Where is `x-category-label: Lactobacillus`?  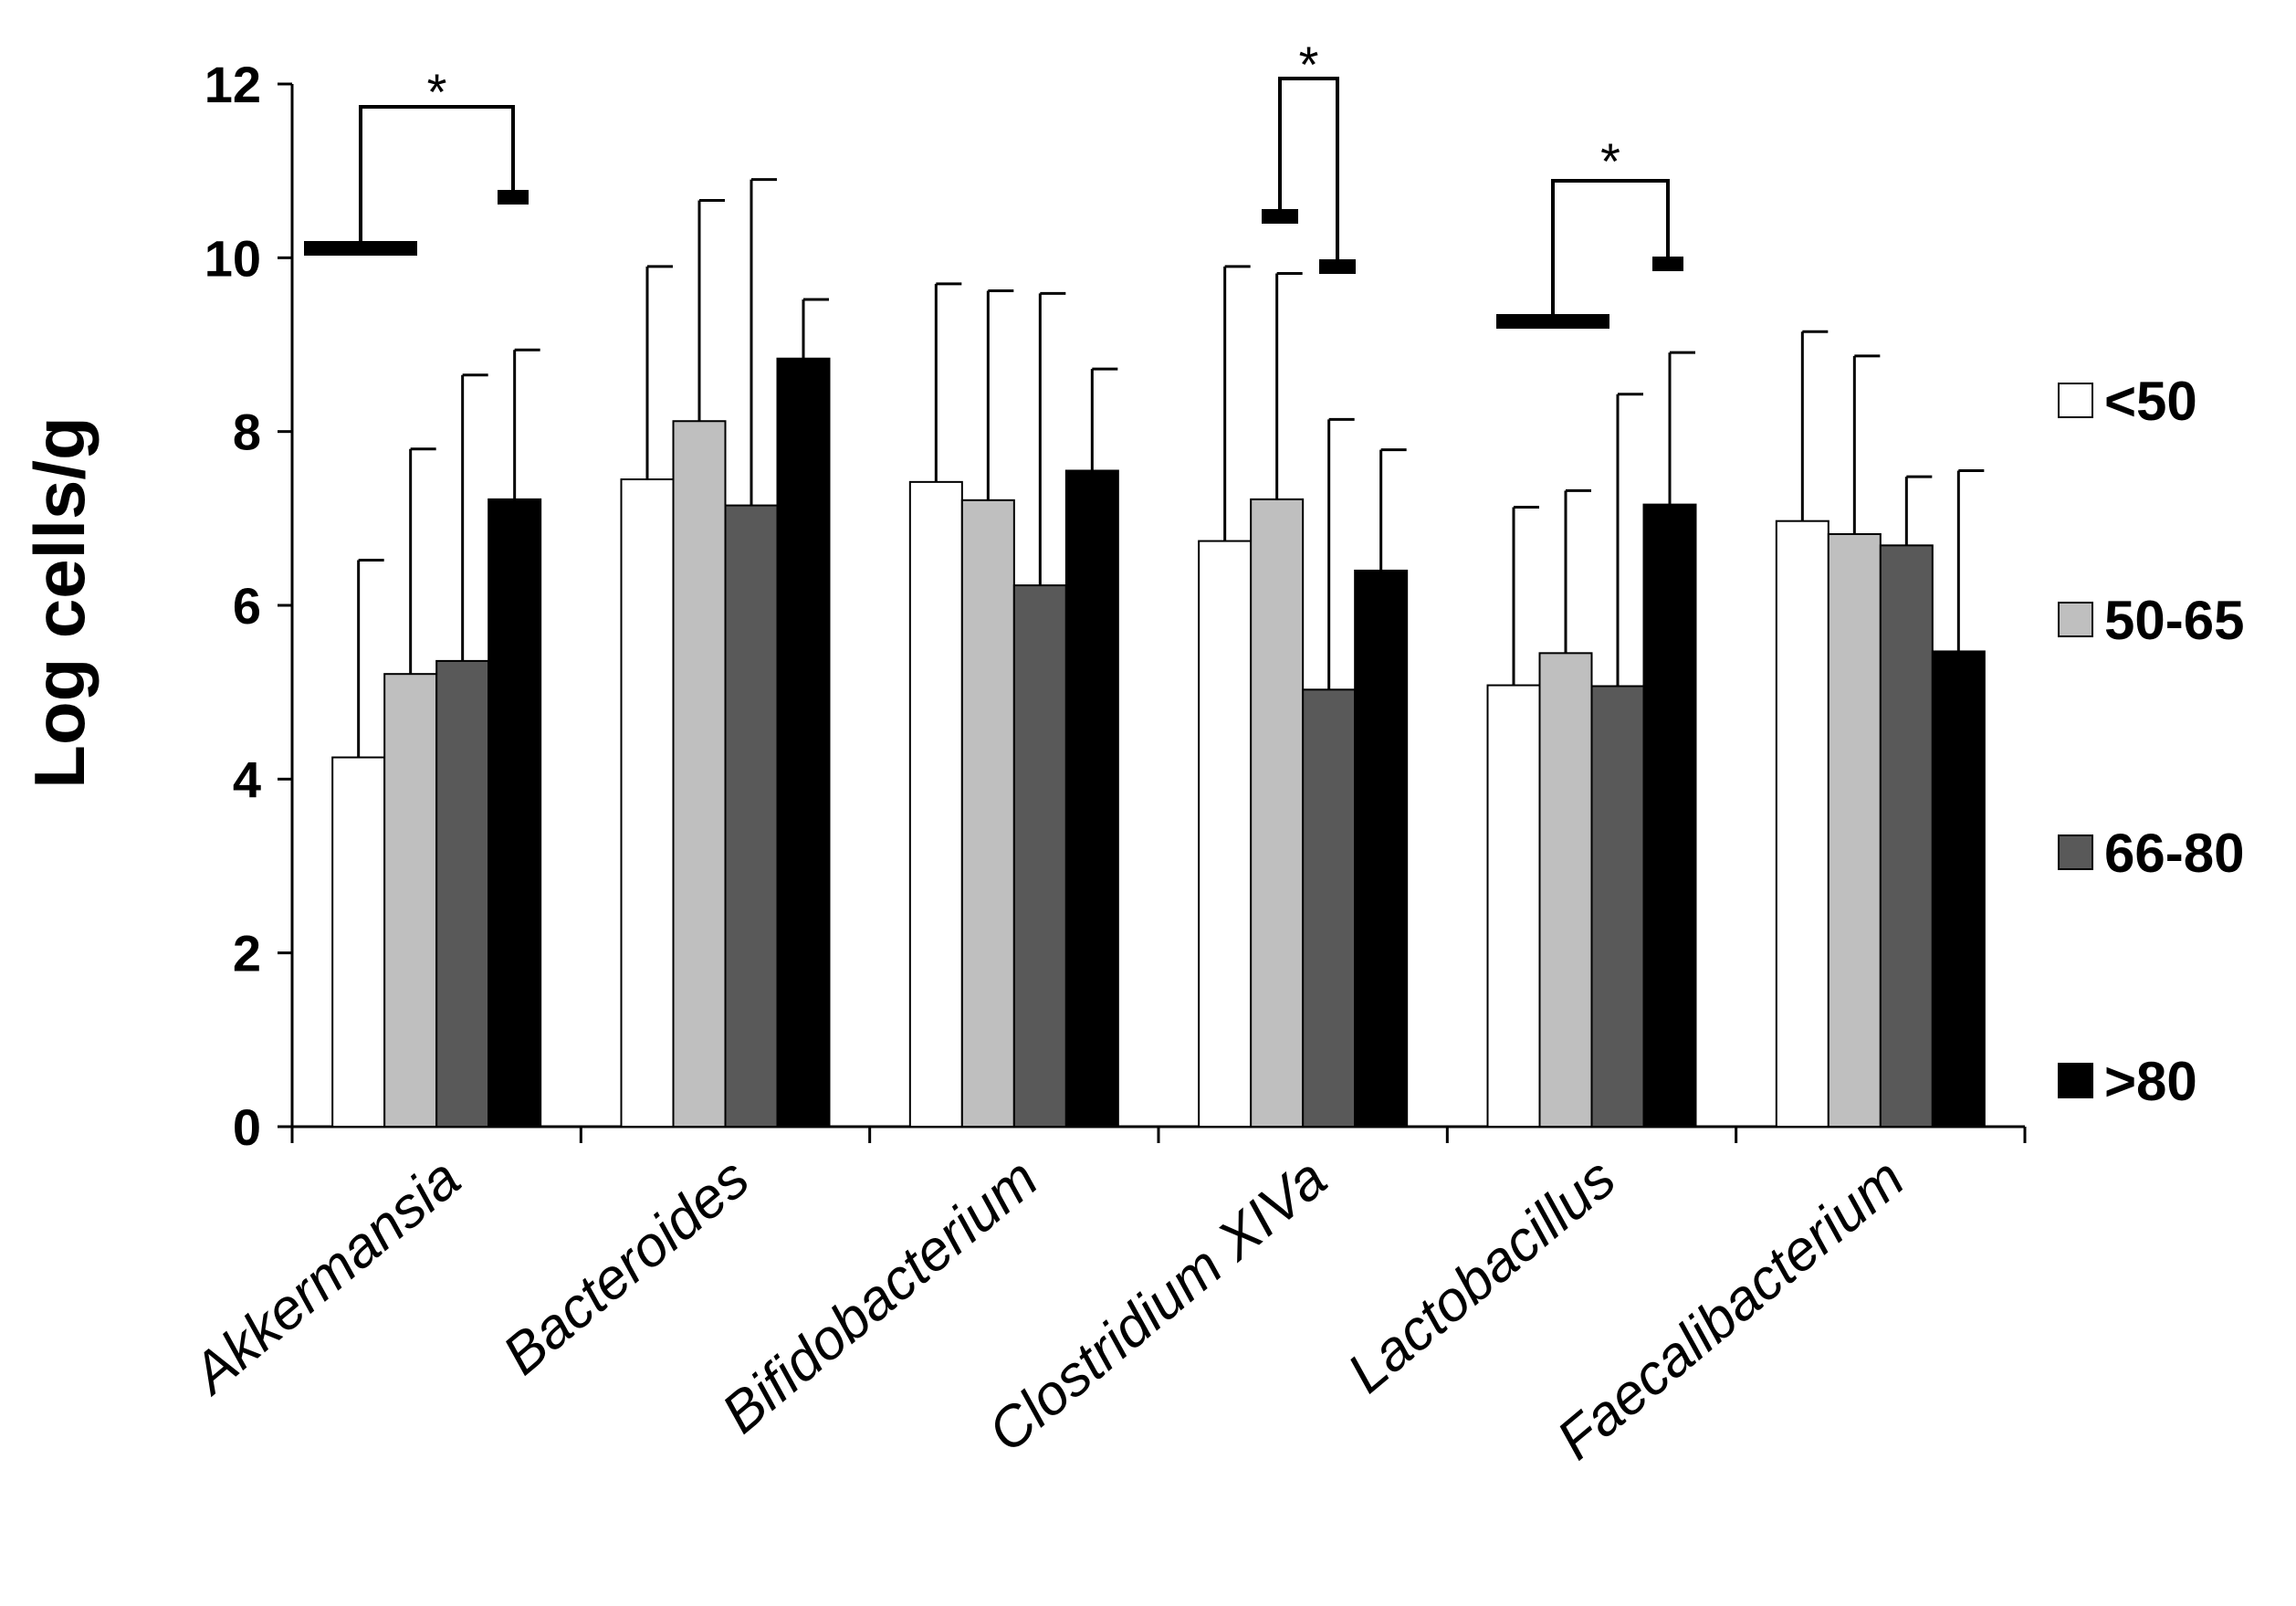
x-category-label: Lactobacillus is located at coordinates (1482, 1276).